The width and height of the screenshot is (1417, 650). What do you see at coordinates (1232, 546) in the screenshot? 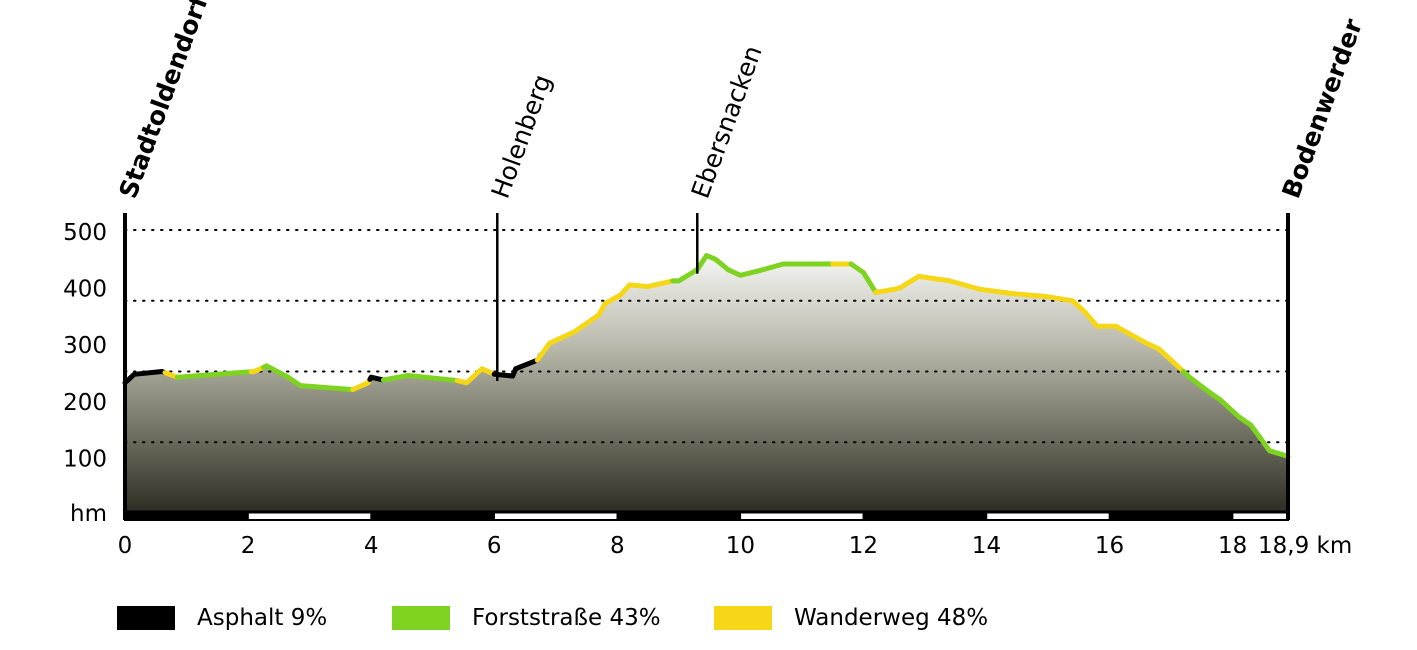
I see `x-tick-label-18: 18` at bounding box center [1232, 546].